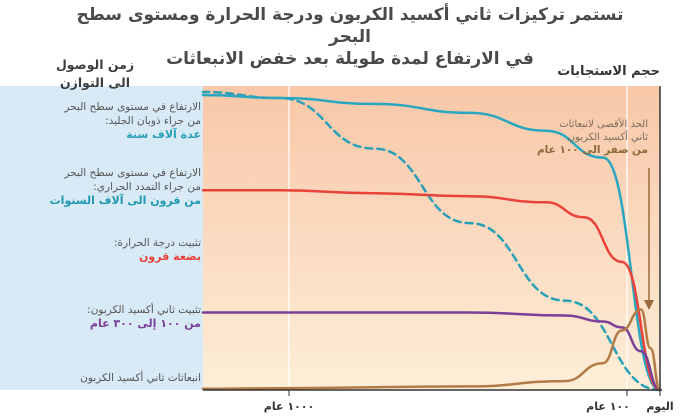 The height and width of the screenshot is (420, 700). I want to click on x-tick-label-today: اليوم, so click(659, 406).